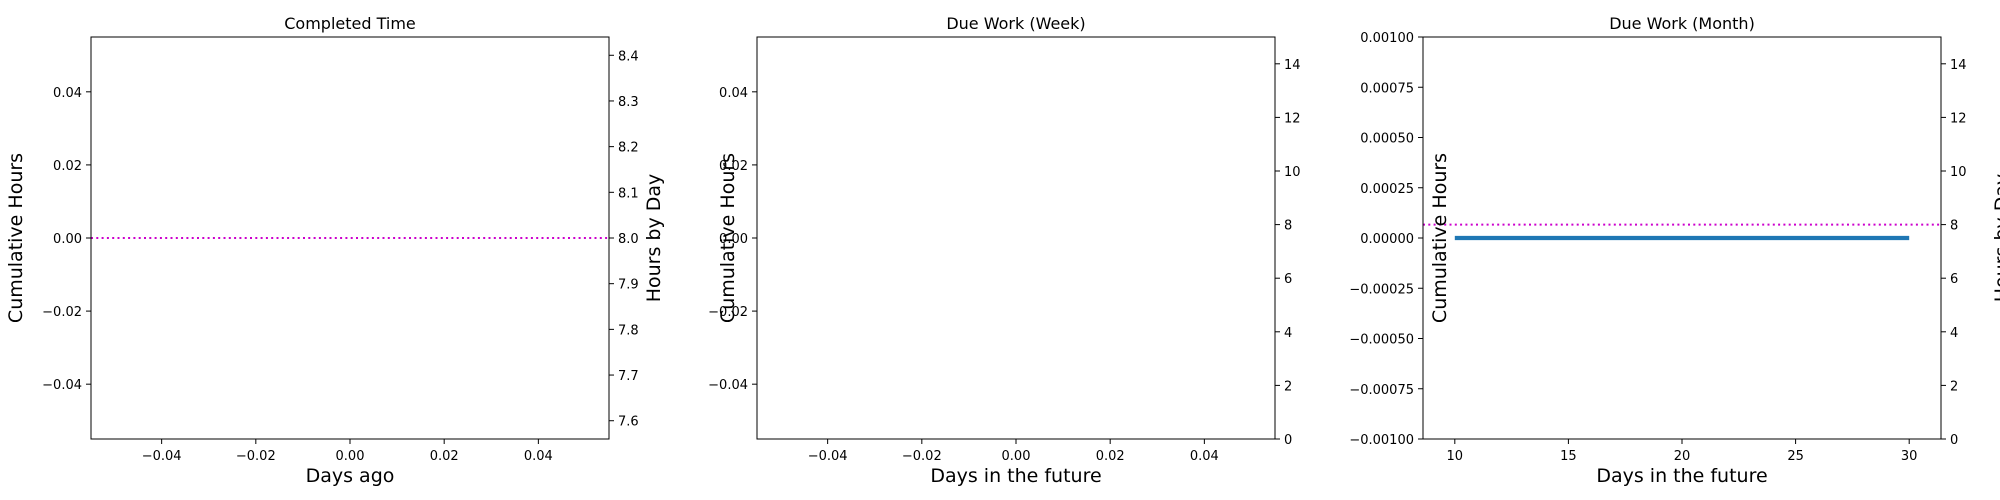  What do you see at coordinates (733, 166) in the screenshot?
I see `chart-2-y-tick-label: 0.02` at bounding box center [733, 166].